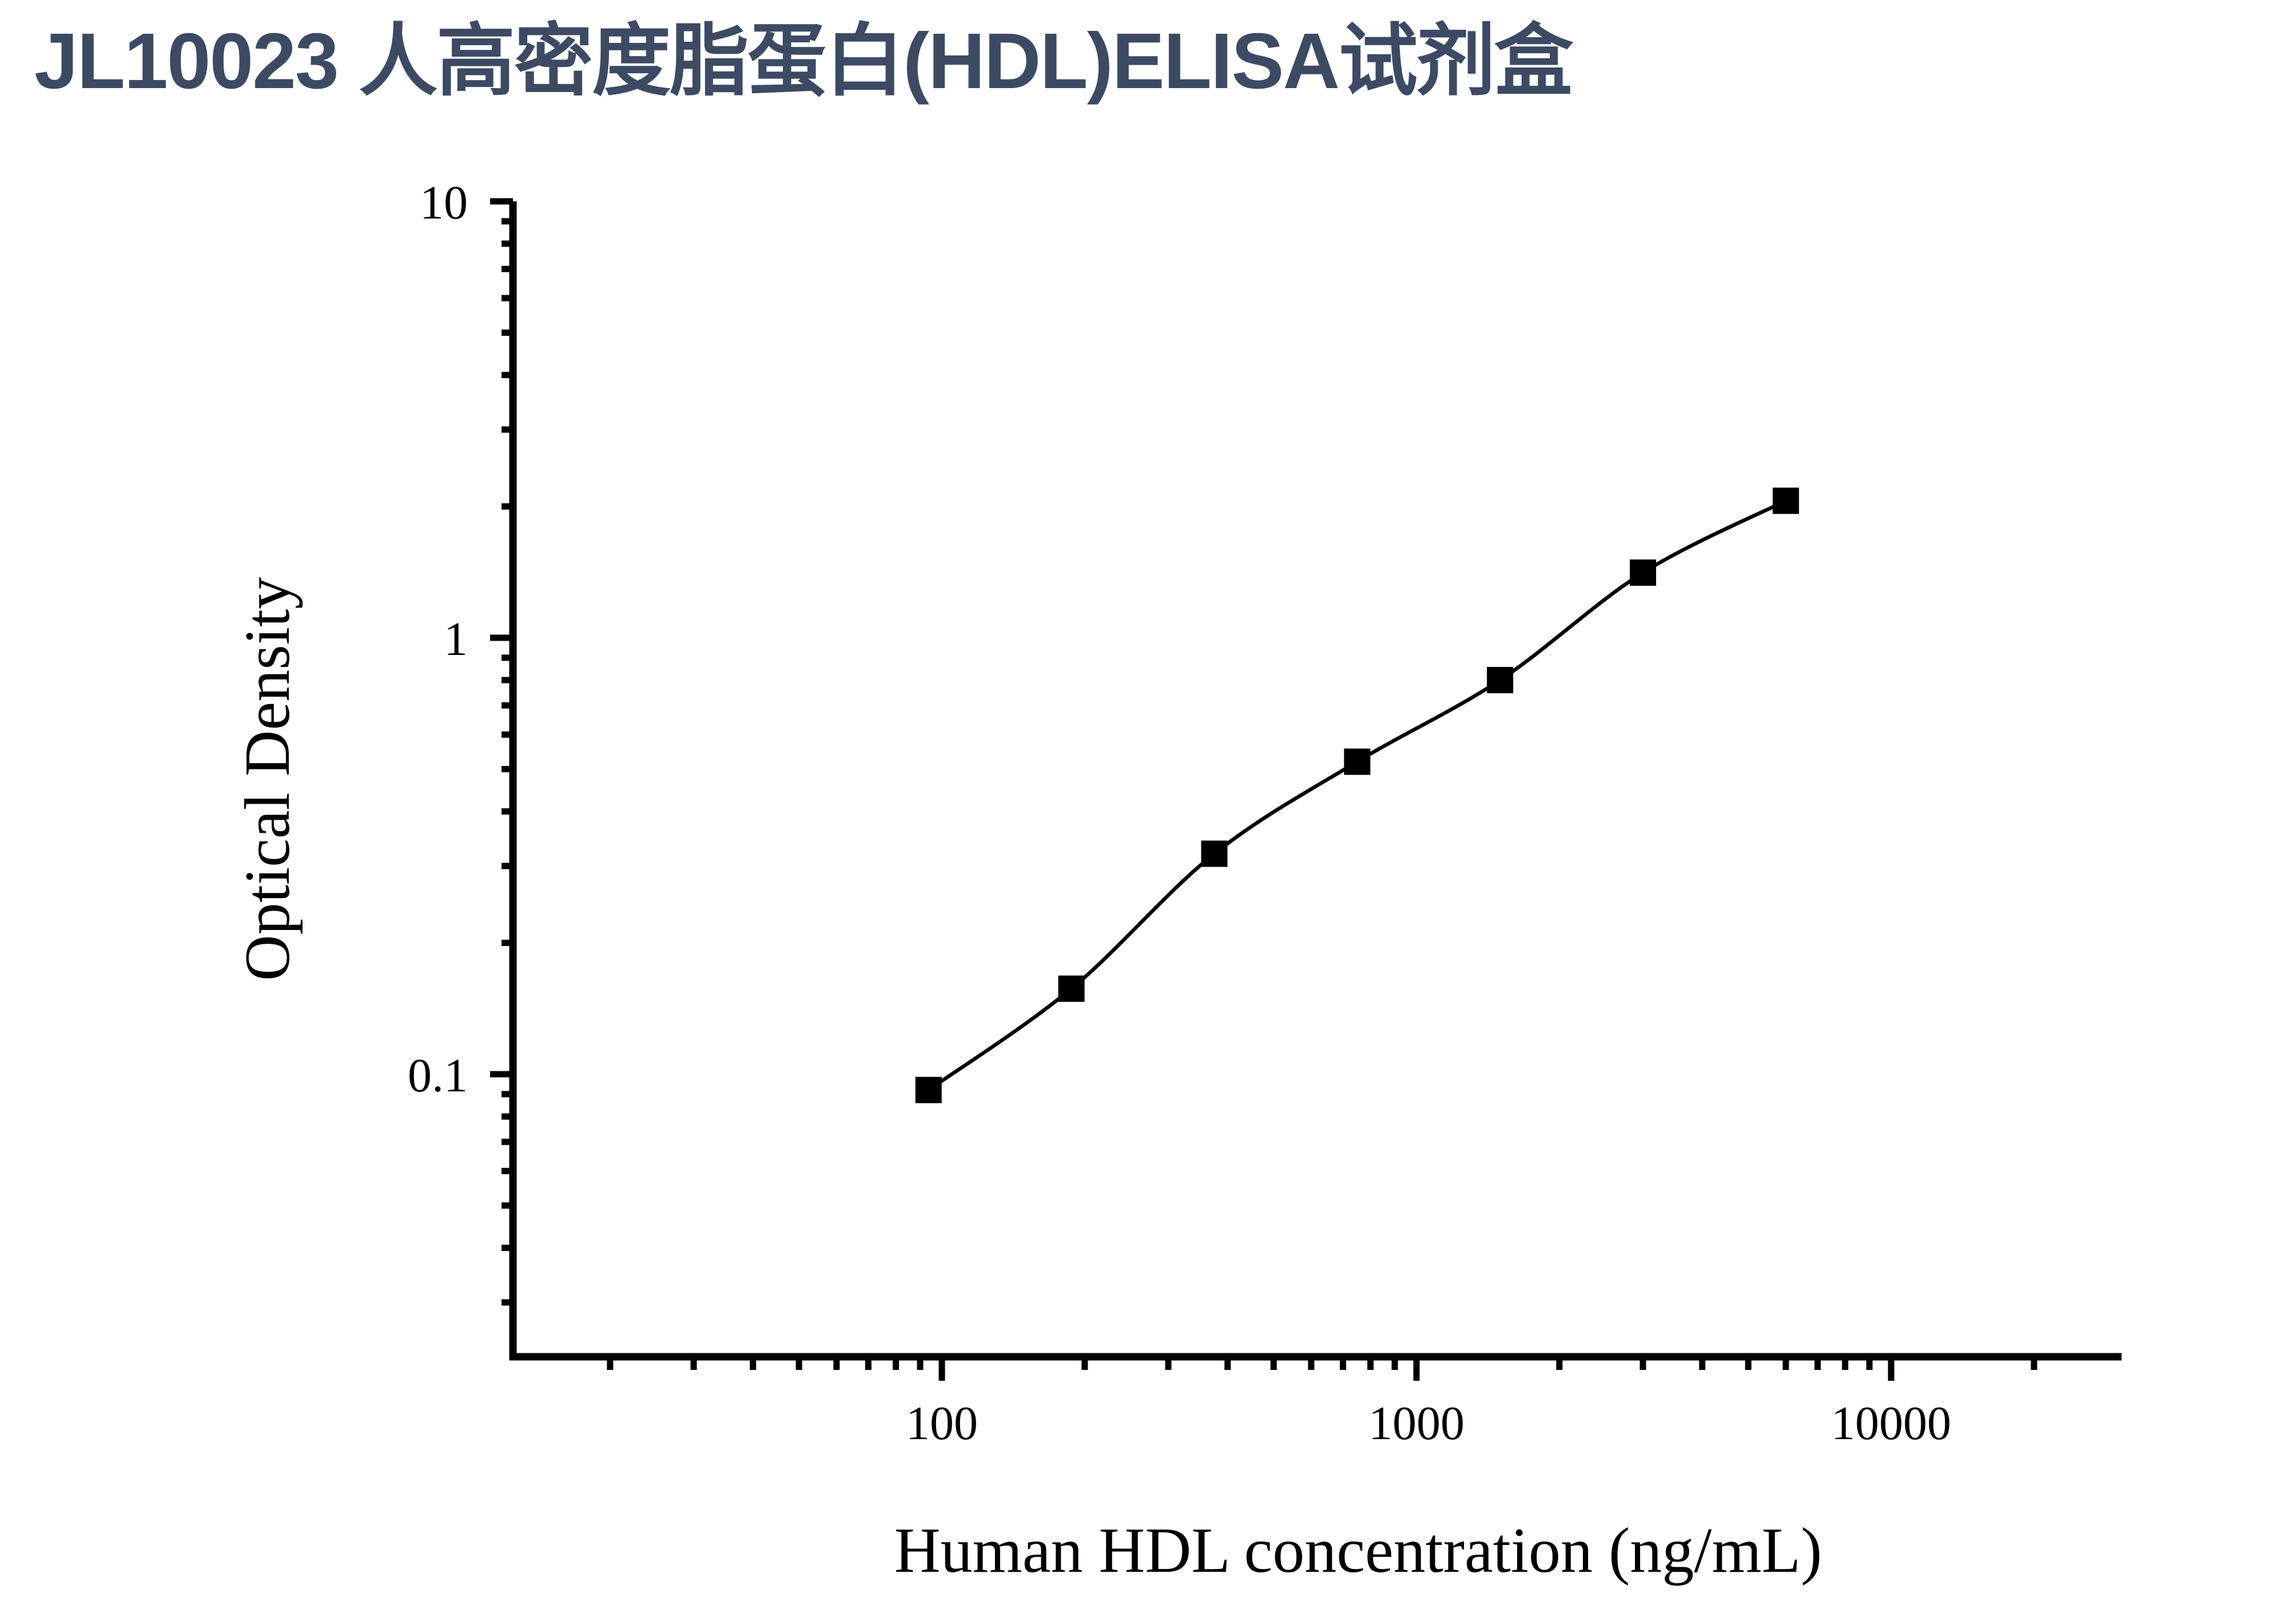 This screenshot has height=1605, width=2296. What do you see at coordinates (804, 61) in the screenshot?
I see `page-title: JL10023 人高密度脂蛋白(HDL)ELISA试剂盒` at bounding box center [804, 61].